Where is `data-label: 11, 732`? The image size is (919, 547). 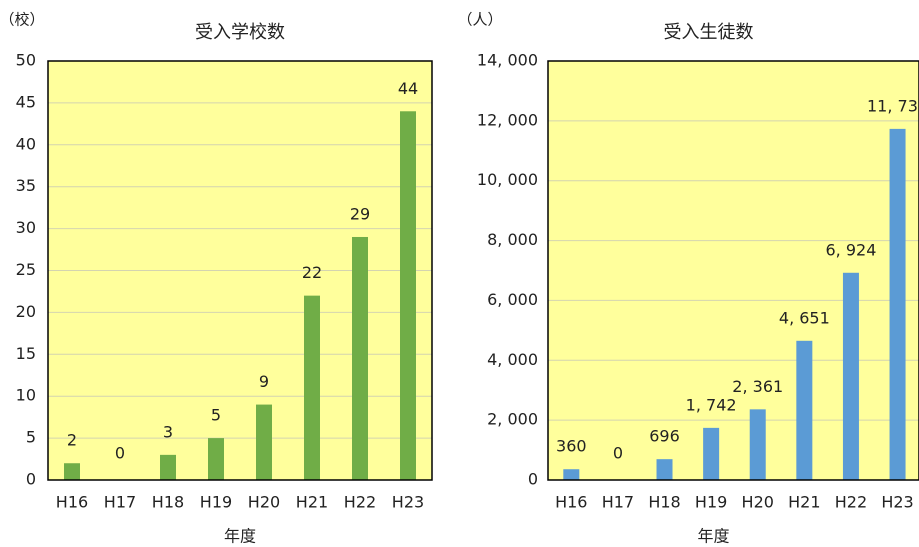 data-label: 11, 732 is located at coordinates (893, 105).